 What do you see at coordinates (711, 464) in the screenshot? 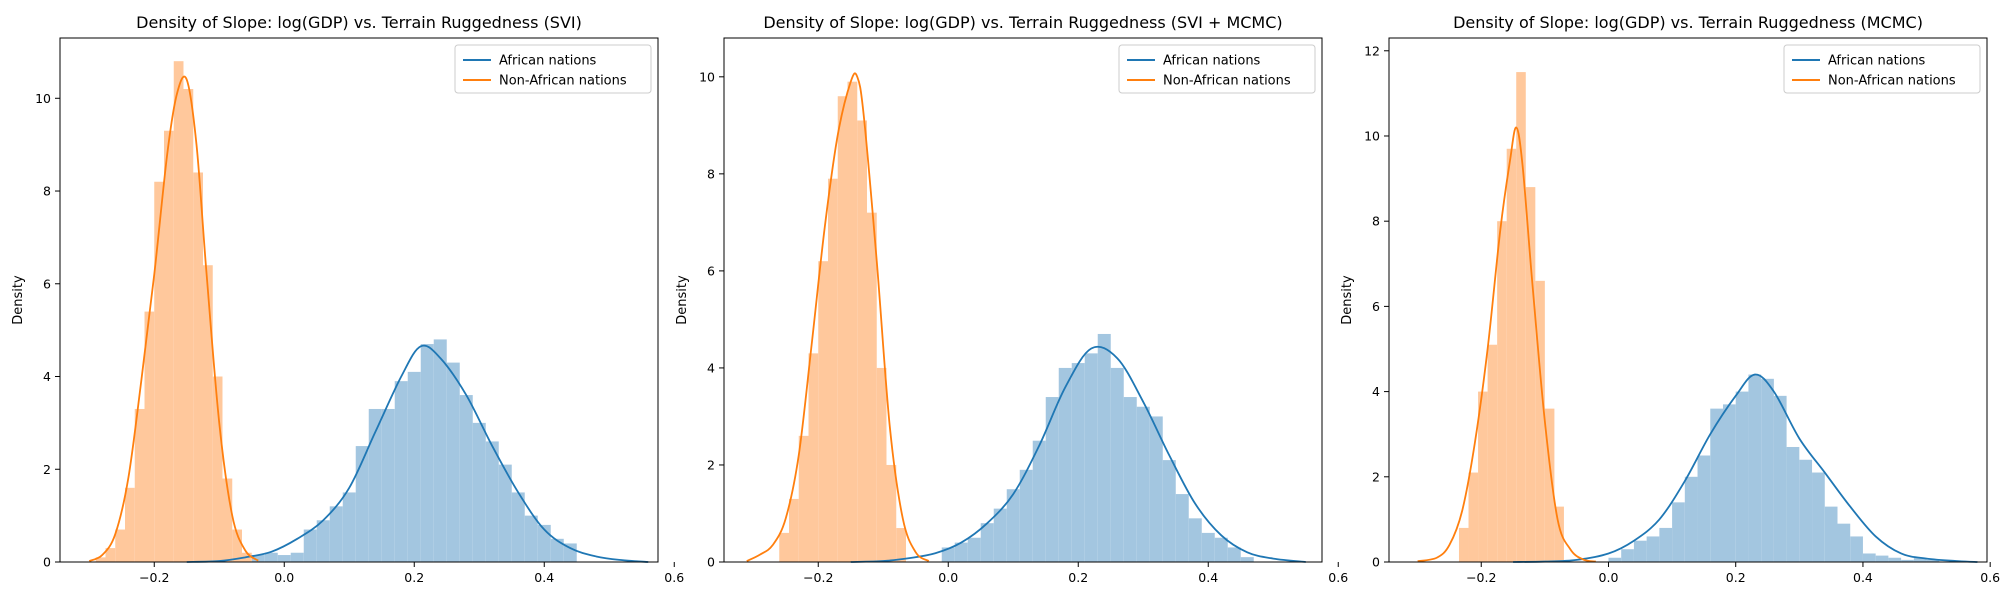
I see `y-tick-label: 2` at bounding box center [711, 464].